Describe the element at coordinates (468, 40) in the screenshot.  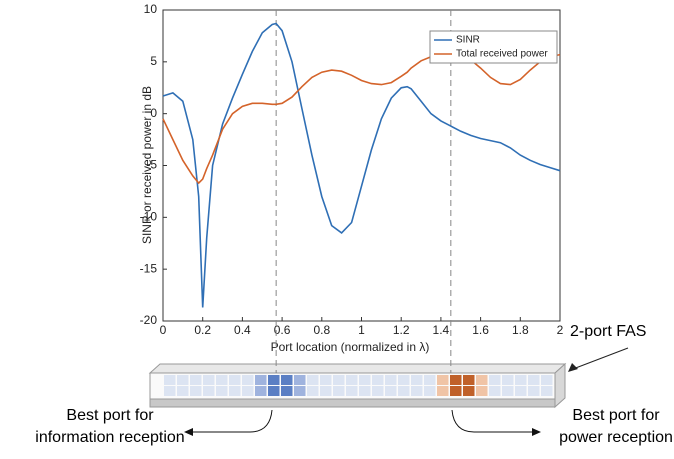
I see `legend-label: SINR` at that location.